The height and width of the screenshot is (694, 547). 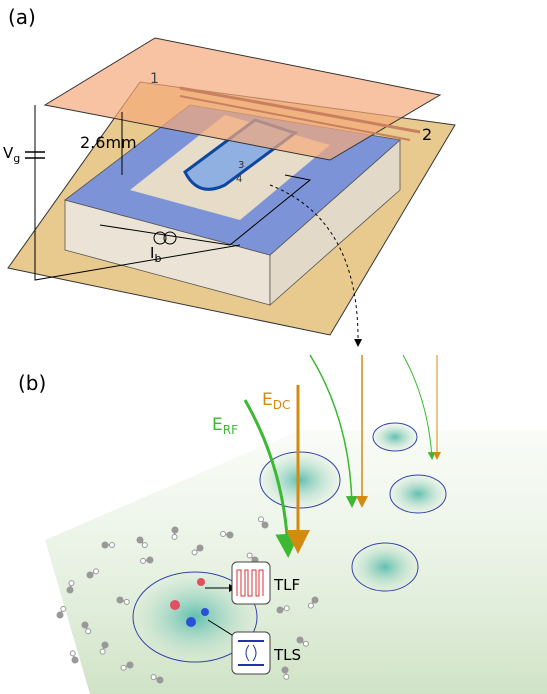 I want to click on panel-label: (b), so click(x=32, y=383).